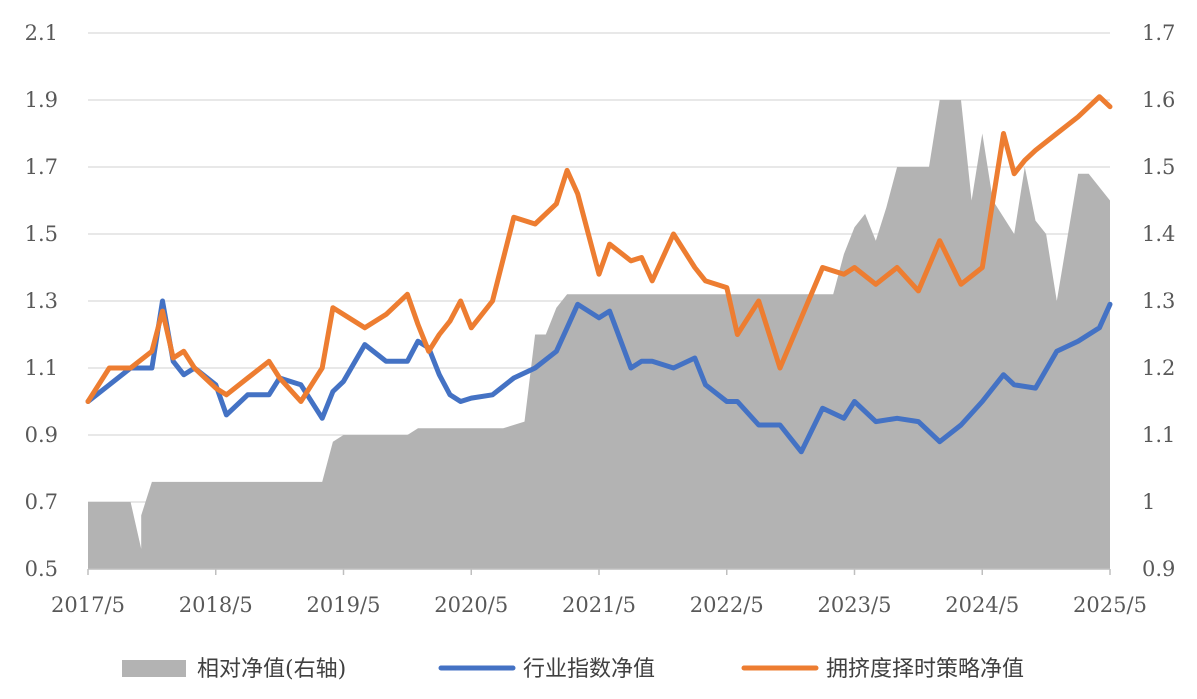  I want to click on x-tick-label: 2021/5, so click(599, 605).